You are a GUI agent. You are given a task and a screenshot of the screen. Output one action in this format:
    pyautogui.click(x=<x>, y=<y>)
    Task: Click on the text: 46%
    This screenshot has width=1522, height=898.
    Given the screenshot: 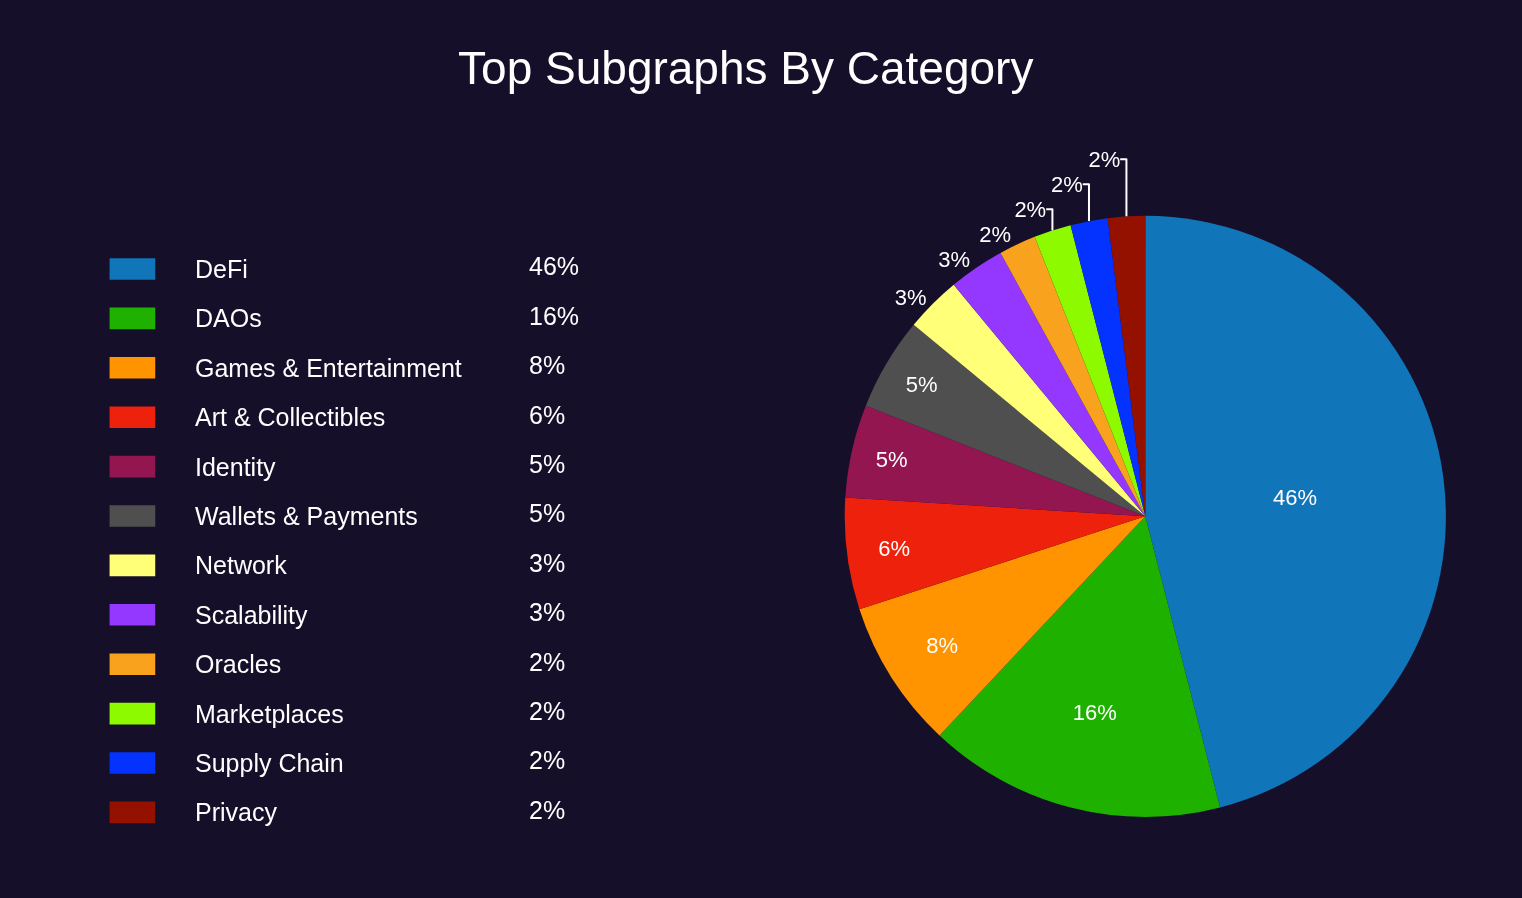 What is the action you would take?
    pyautogui.click(x=554, y=266)
    